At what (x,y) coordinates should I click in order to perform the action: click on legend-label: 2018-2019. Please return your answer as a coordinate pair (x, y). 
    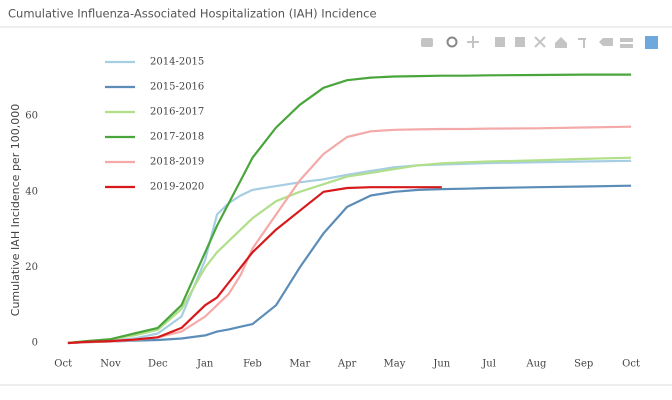
    Looking at the image, I should click on (177, 162).